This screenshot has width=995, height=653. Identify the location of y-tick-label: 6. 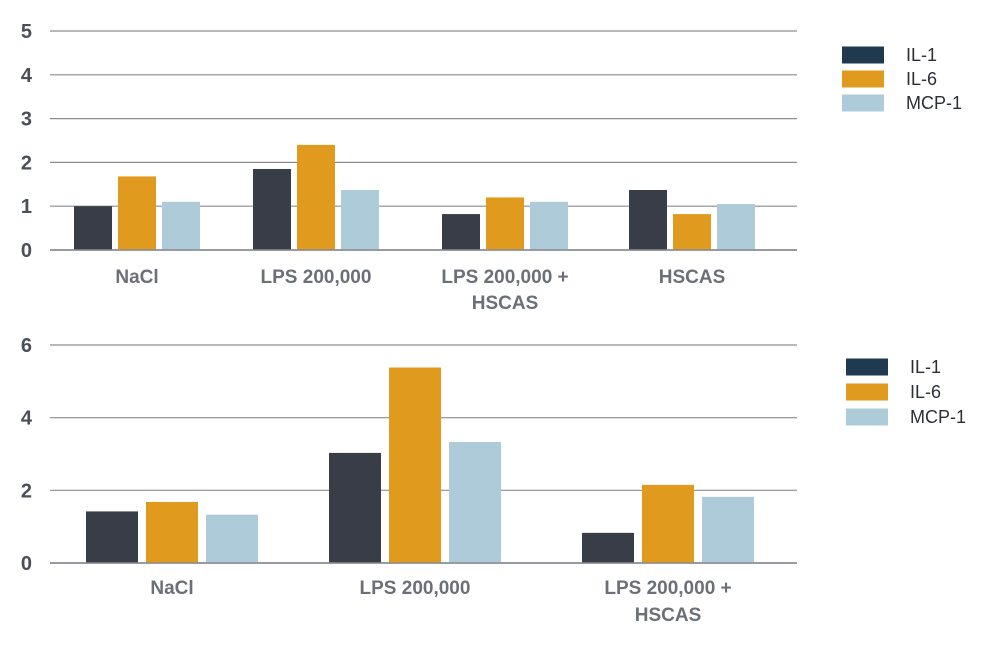
(26, 346).